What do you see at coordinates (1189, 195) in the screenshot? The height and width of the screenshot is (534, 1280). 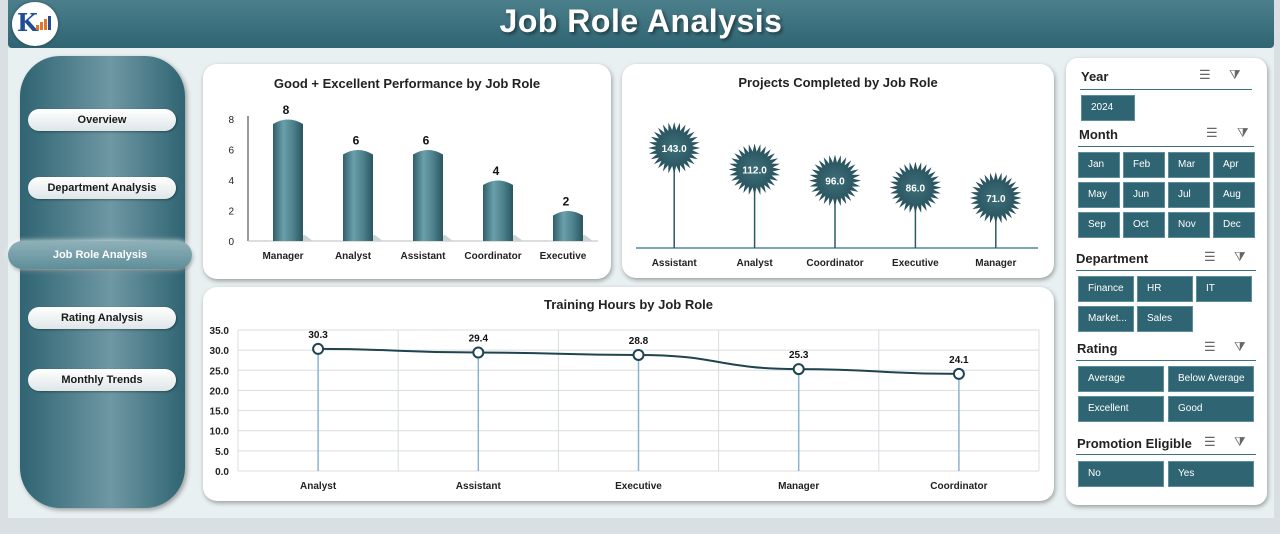 I see `slicer-month-jul: Jul` at bounding box center [1189, 195].